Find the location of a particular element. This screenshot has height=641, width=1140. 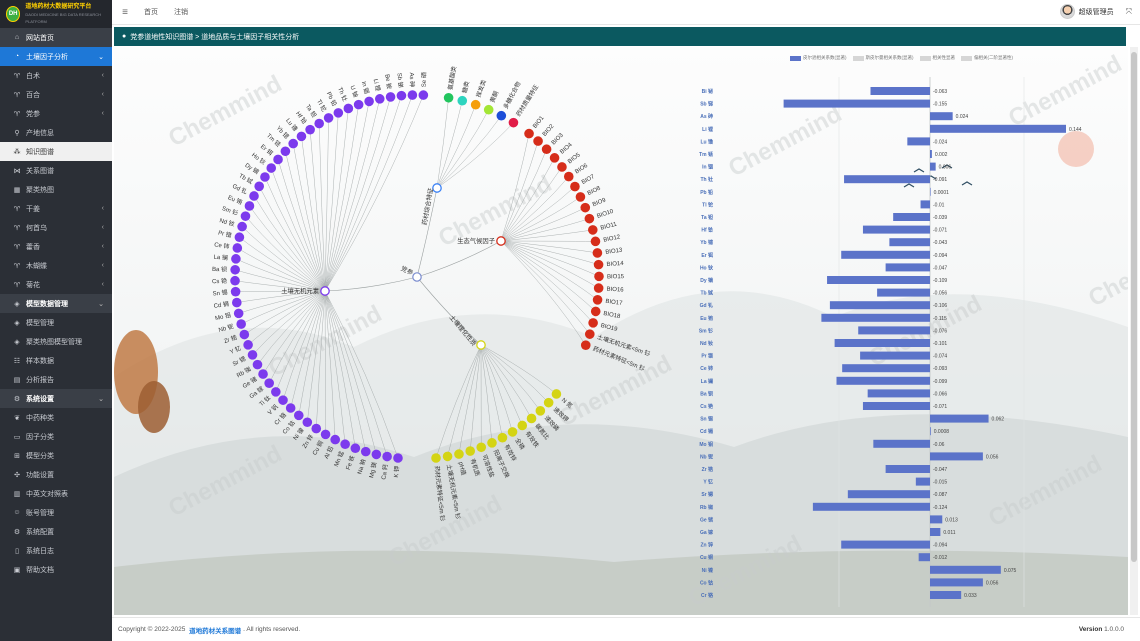

legend-item: 斯皮尔曼相关系数(显著) is located at coordinates (883, 58).